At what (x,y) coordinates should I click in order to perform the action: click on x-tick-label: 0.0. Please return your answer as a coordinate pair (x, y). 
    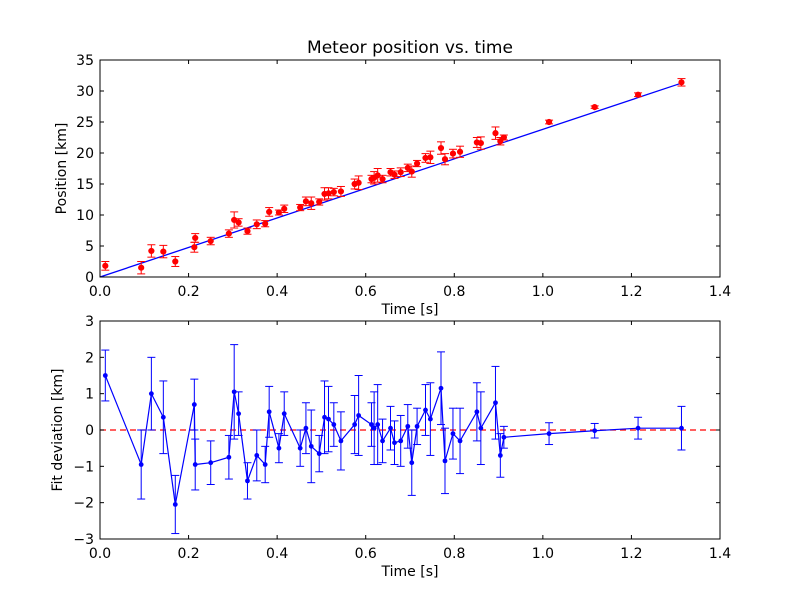
    Looking at the image, I should click on (100, 554).